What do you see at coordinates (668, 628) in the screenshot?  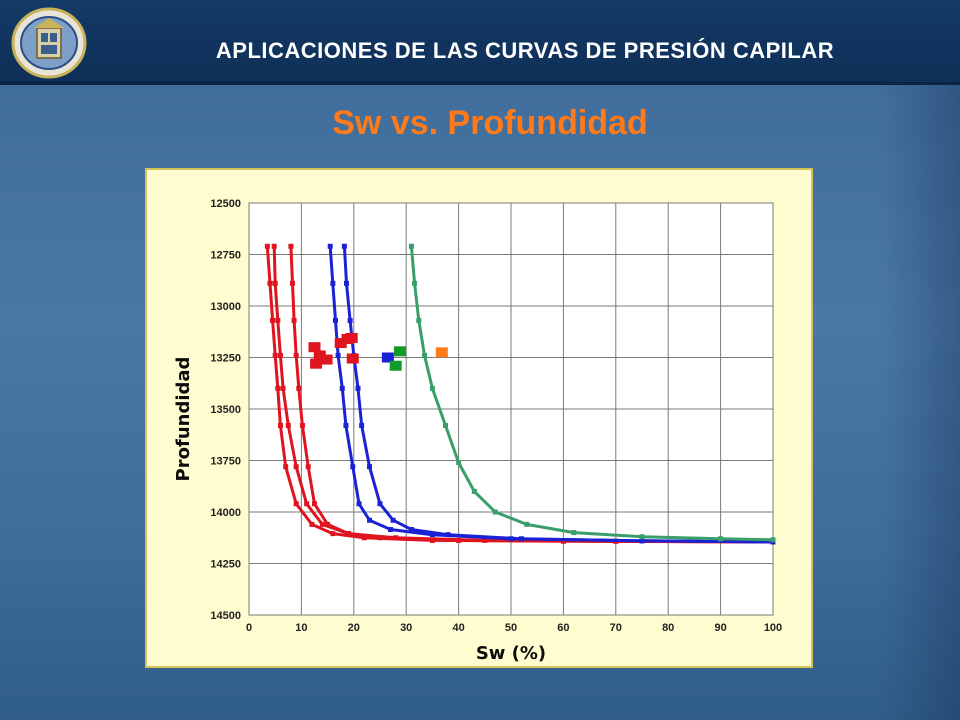 I see `x-tick-label: 80` at bounding box center [668, 628].